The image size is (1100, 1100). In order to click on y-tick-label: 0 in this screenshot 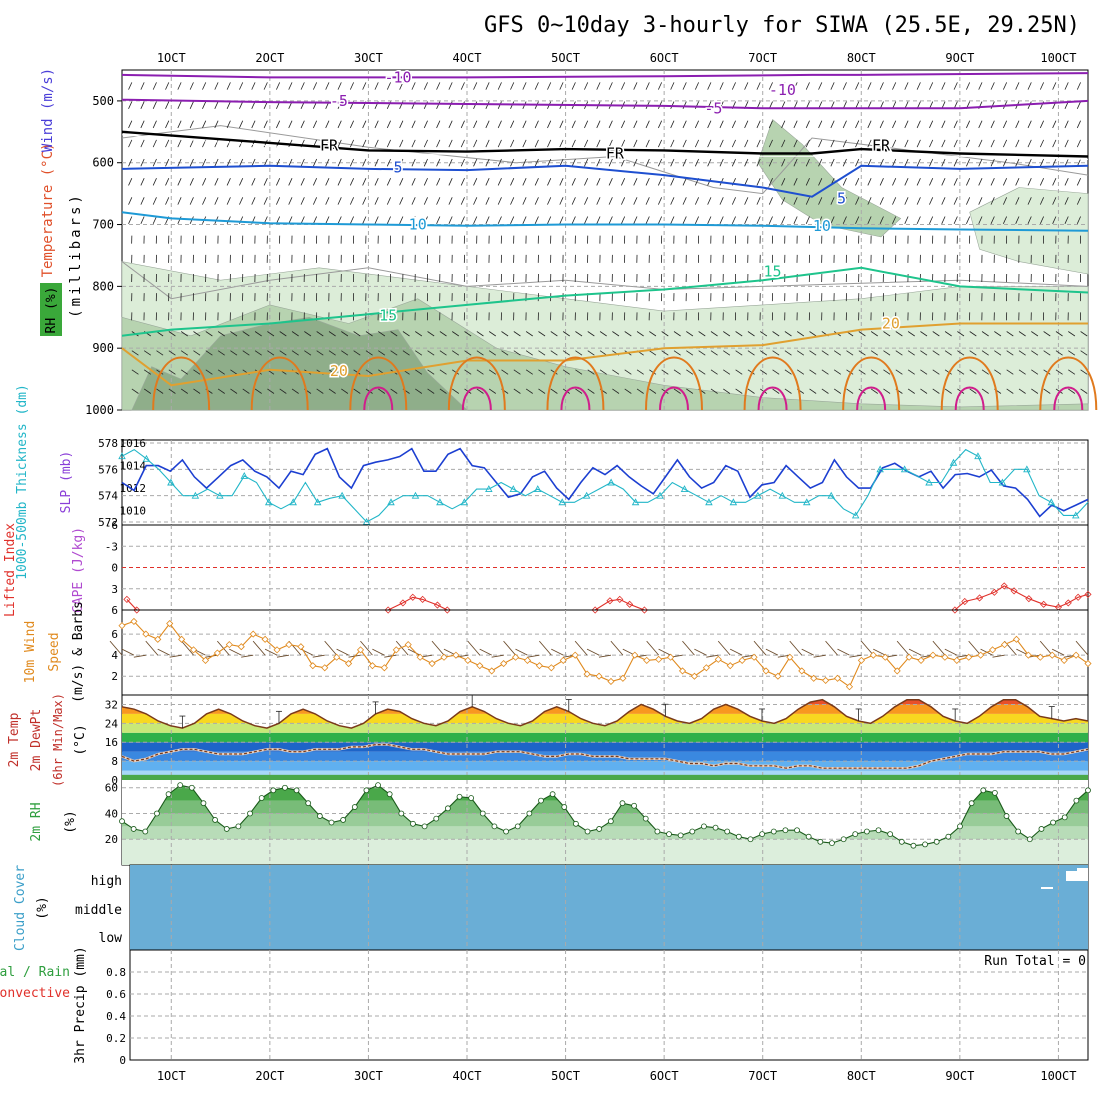, I will do `click(122, 1060)`.